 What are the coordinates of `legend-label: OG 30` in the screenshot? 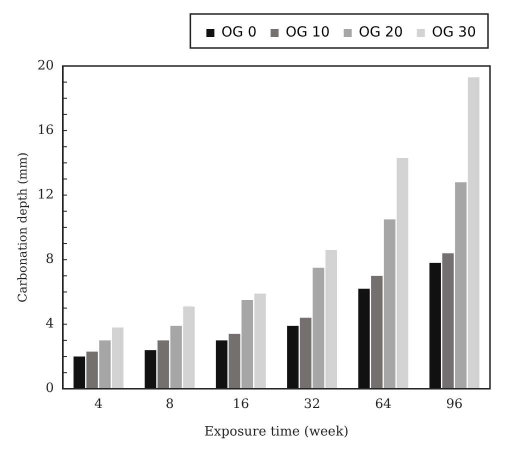 It's located at (454, 32).